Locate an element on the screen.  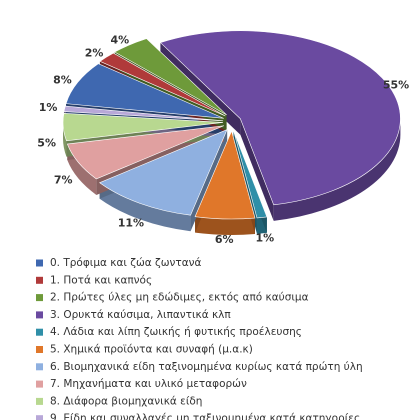
legend-label: 0. Τρόφιμα και ζώα ζωντανά is located at coordinates (126, 263).